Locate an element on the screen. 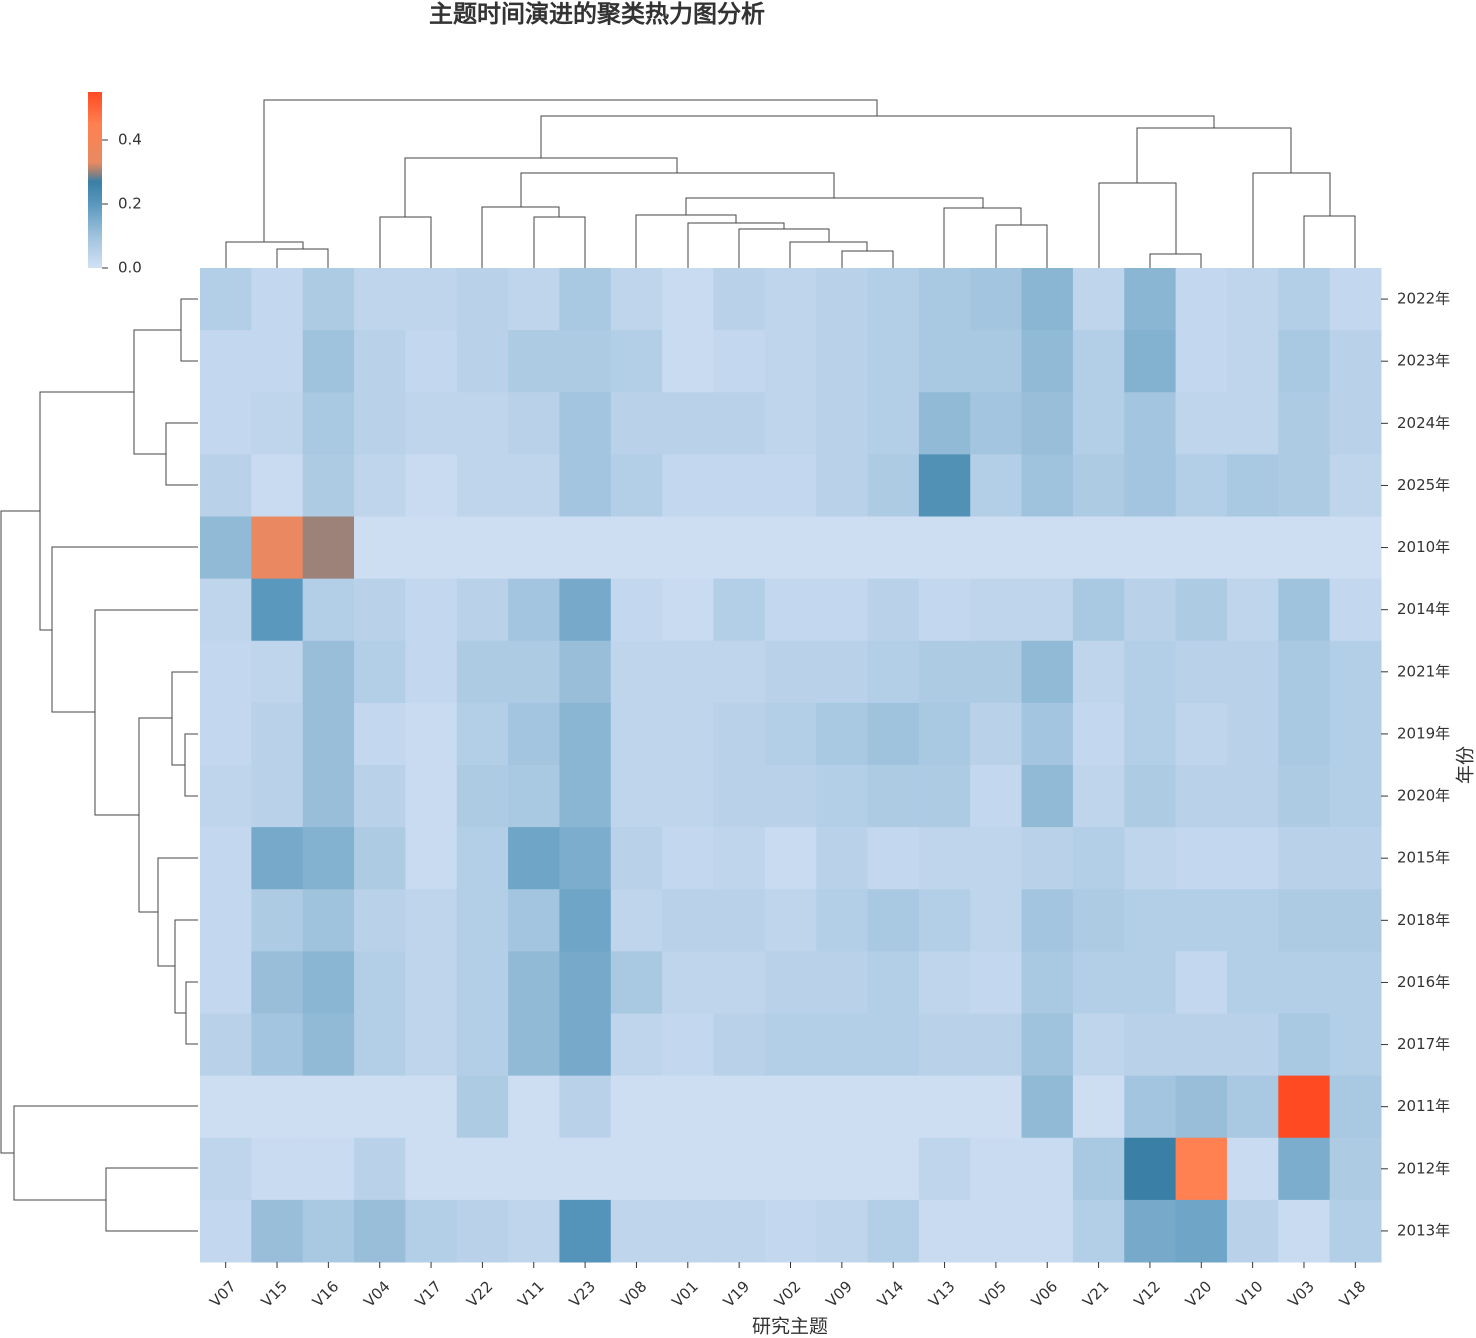 This screenshot has height=1338, width=1476. y-tick-label: 2018年 is located at coordinates (1423, 920).